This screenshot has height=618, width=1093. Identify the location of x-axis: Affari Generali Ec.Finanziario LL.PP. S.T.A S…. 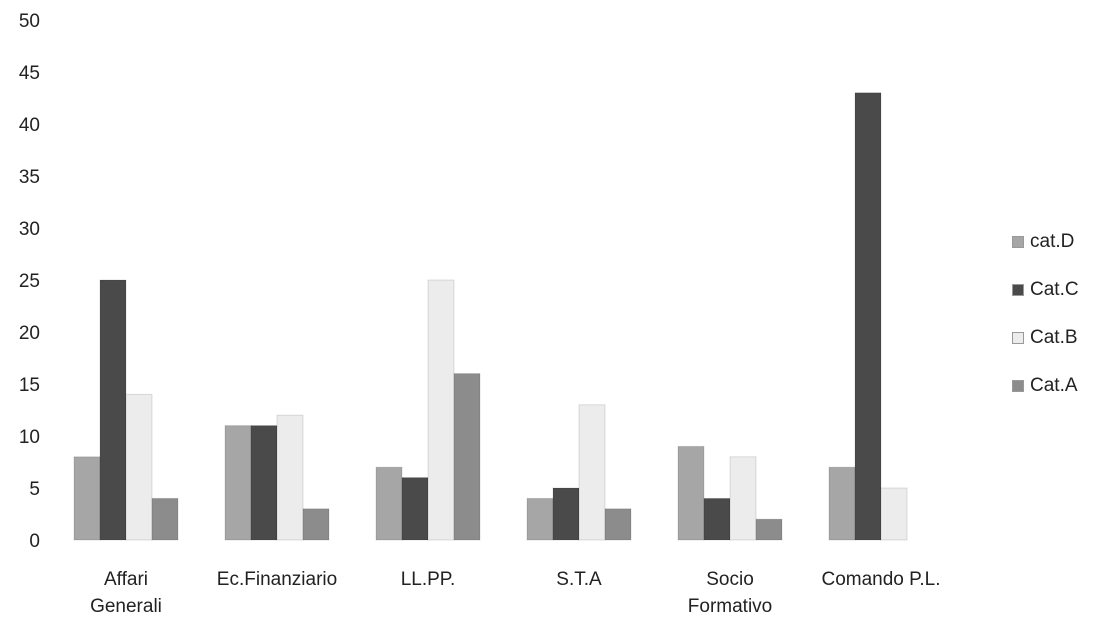
(515, 593).